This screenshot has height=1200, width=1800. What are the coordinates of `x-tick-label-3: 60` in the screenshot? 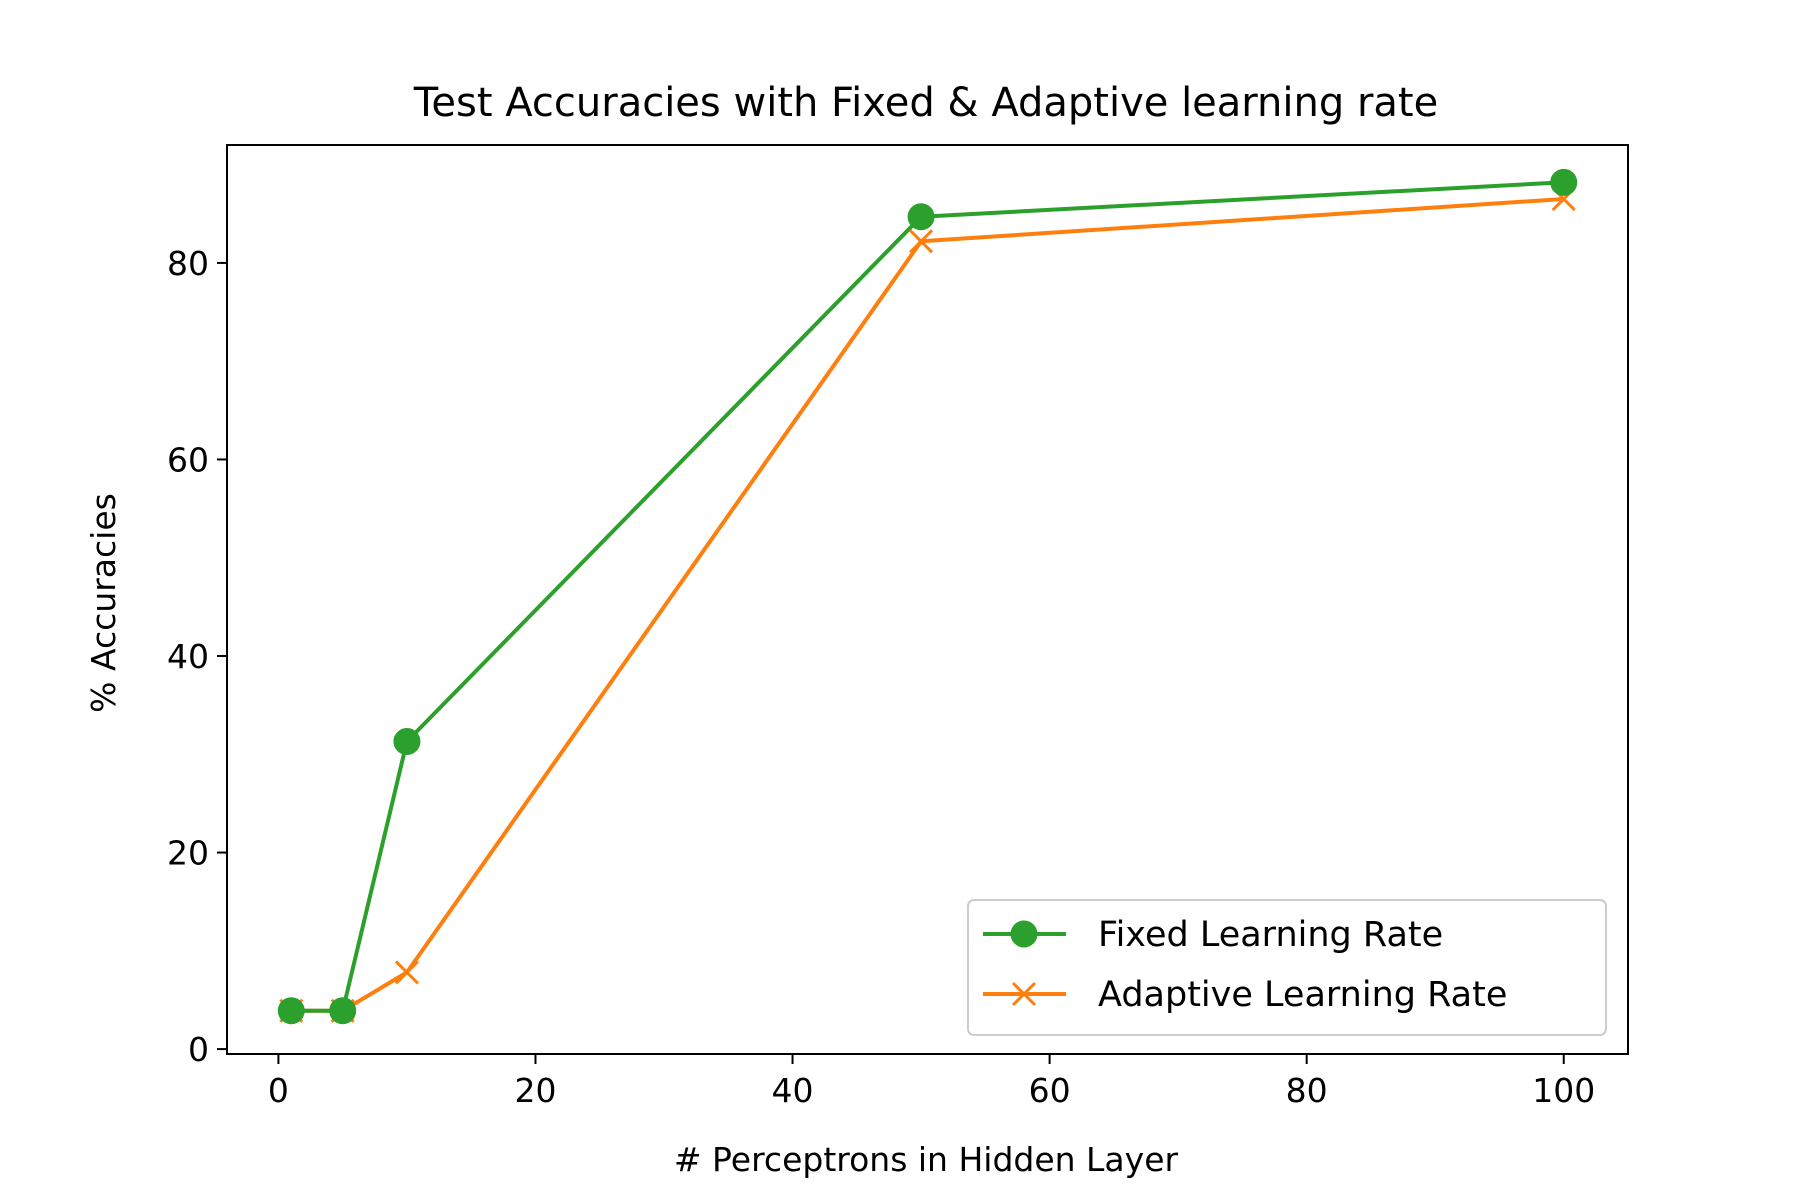 It's located at (1050, 1090).